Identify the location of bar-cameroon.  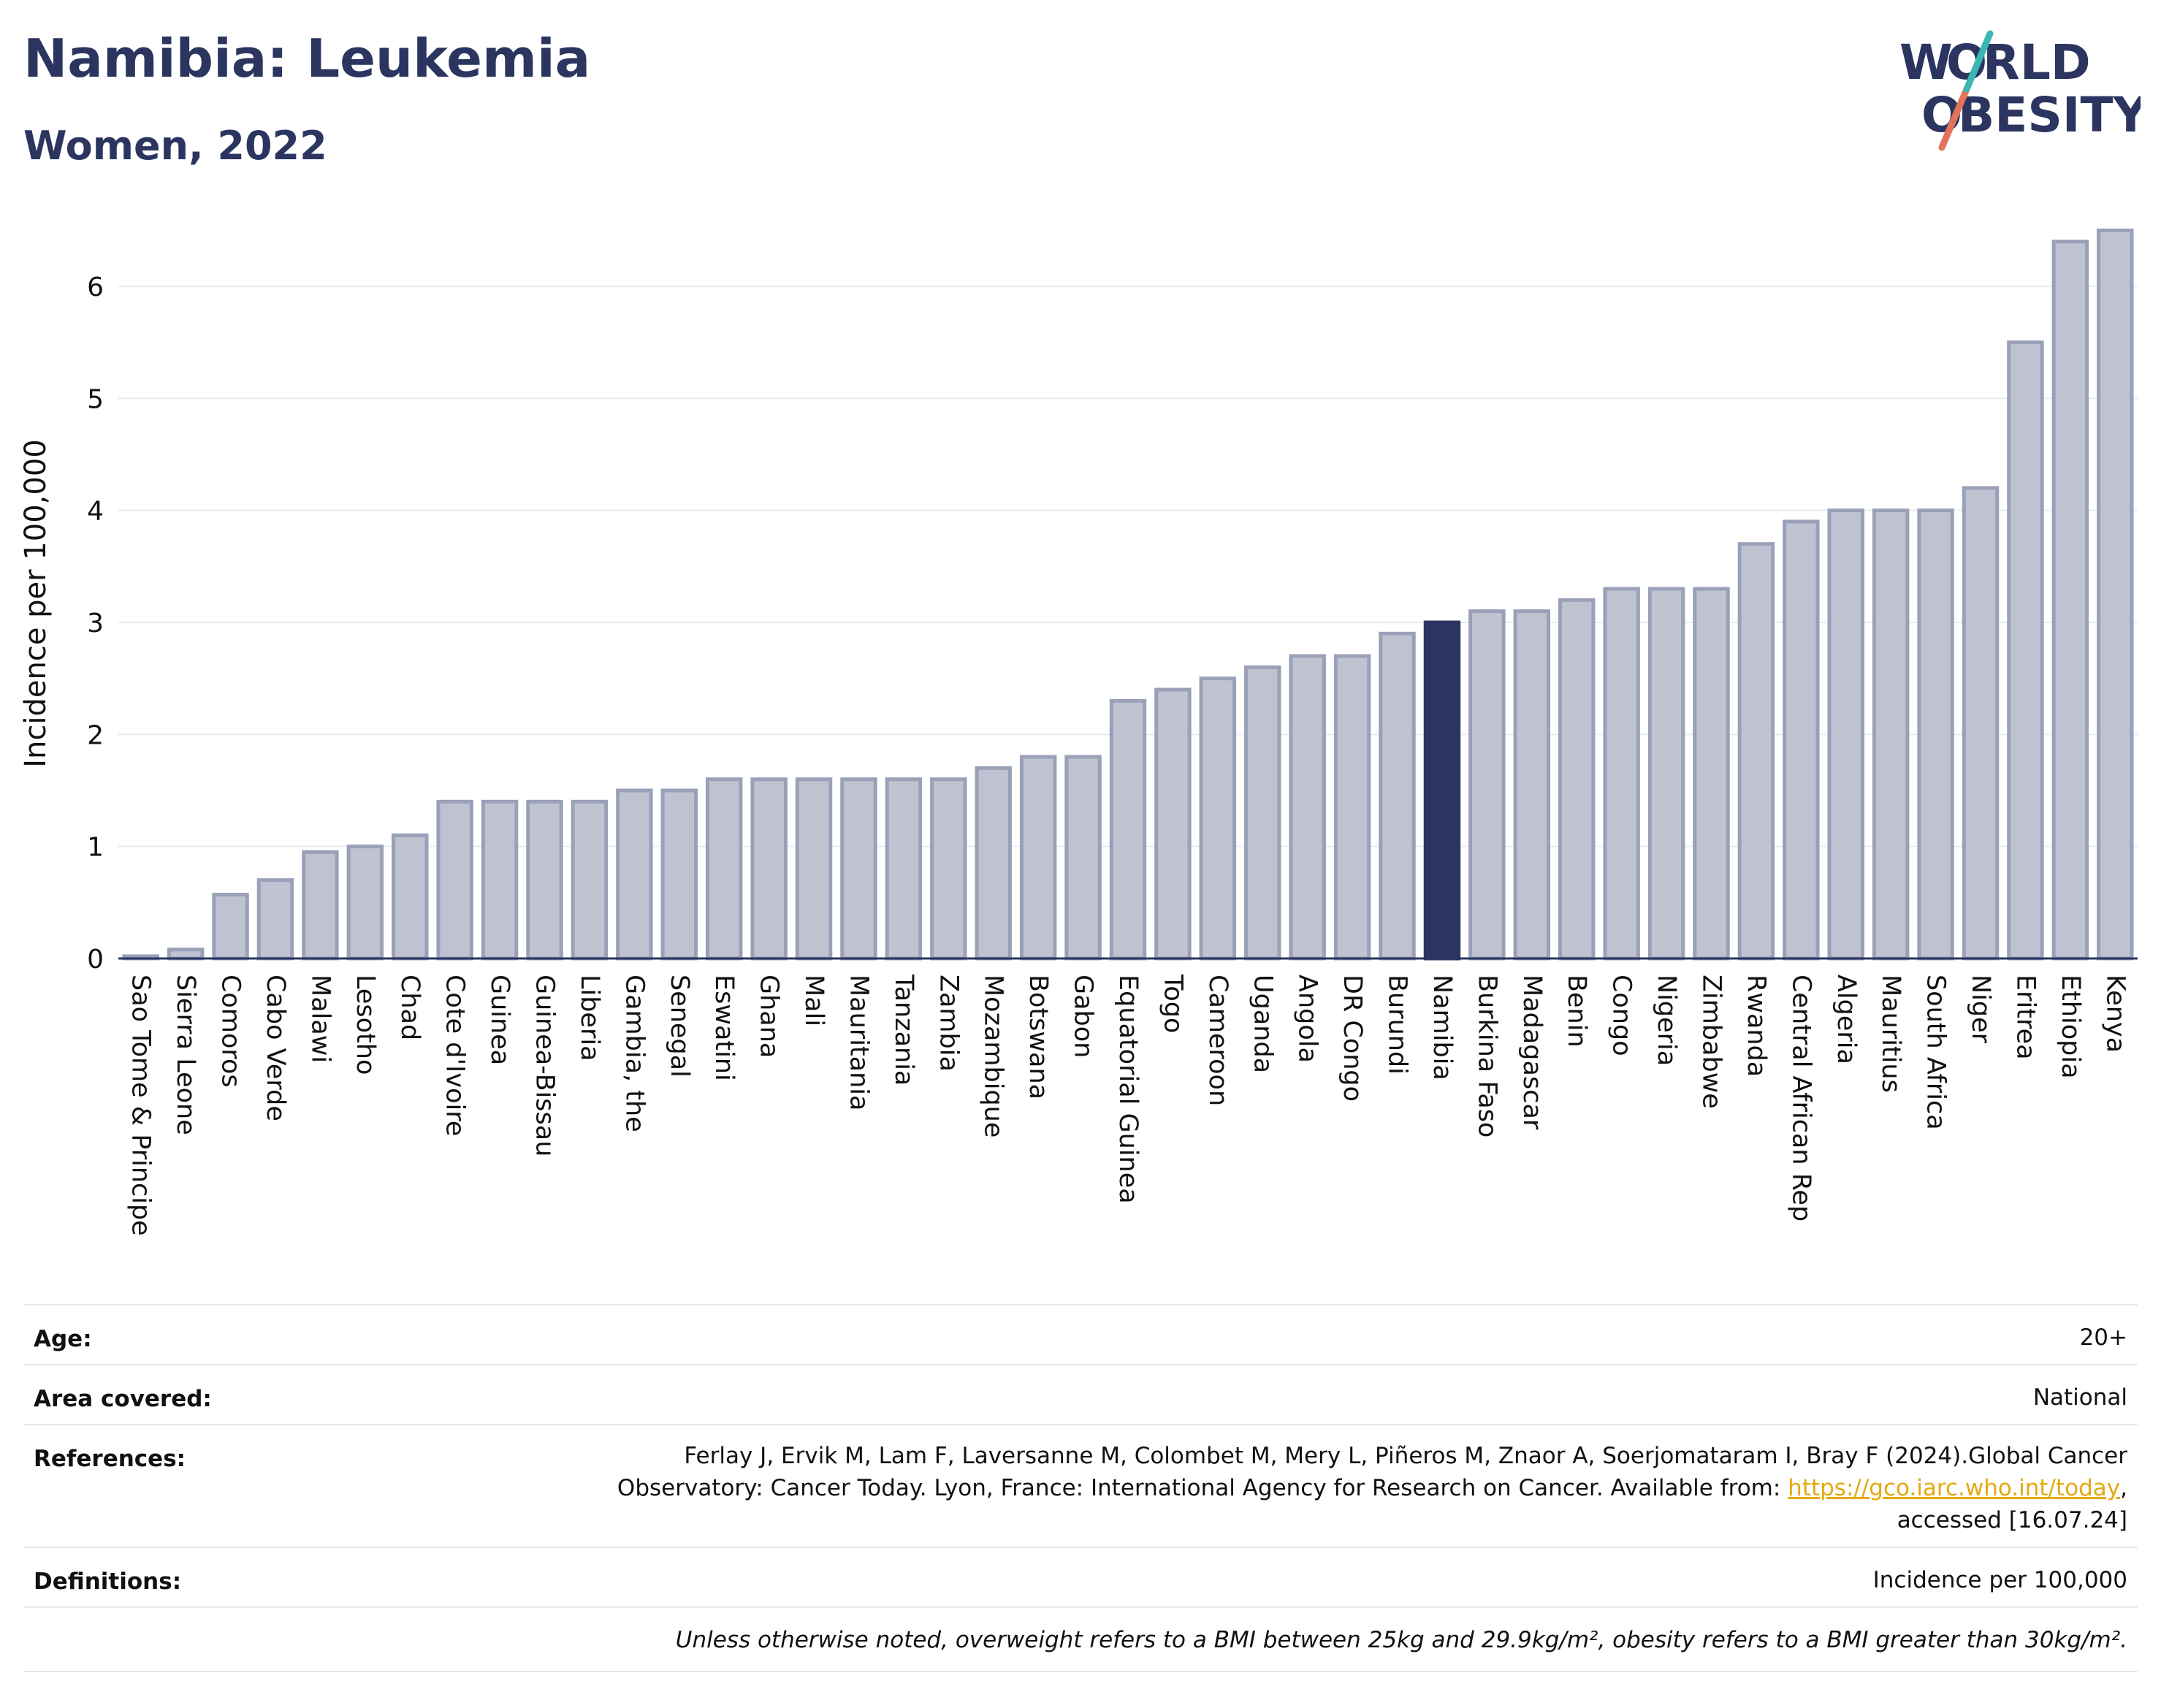
(1218, 818).